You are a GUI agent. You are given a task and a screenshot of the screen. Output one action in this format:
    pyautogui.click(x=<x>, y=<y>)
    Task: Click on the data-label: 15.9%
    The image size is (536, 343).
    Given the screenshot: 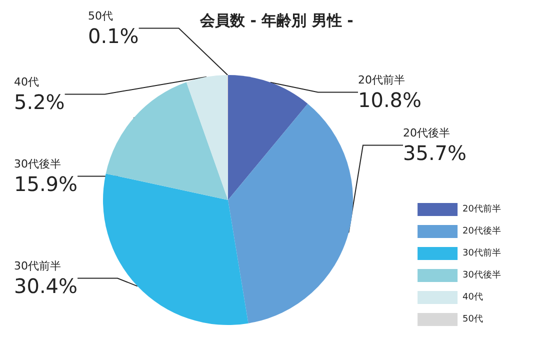 What is the action you would take?
    pyautogui.click(x=46, y=184)
    